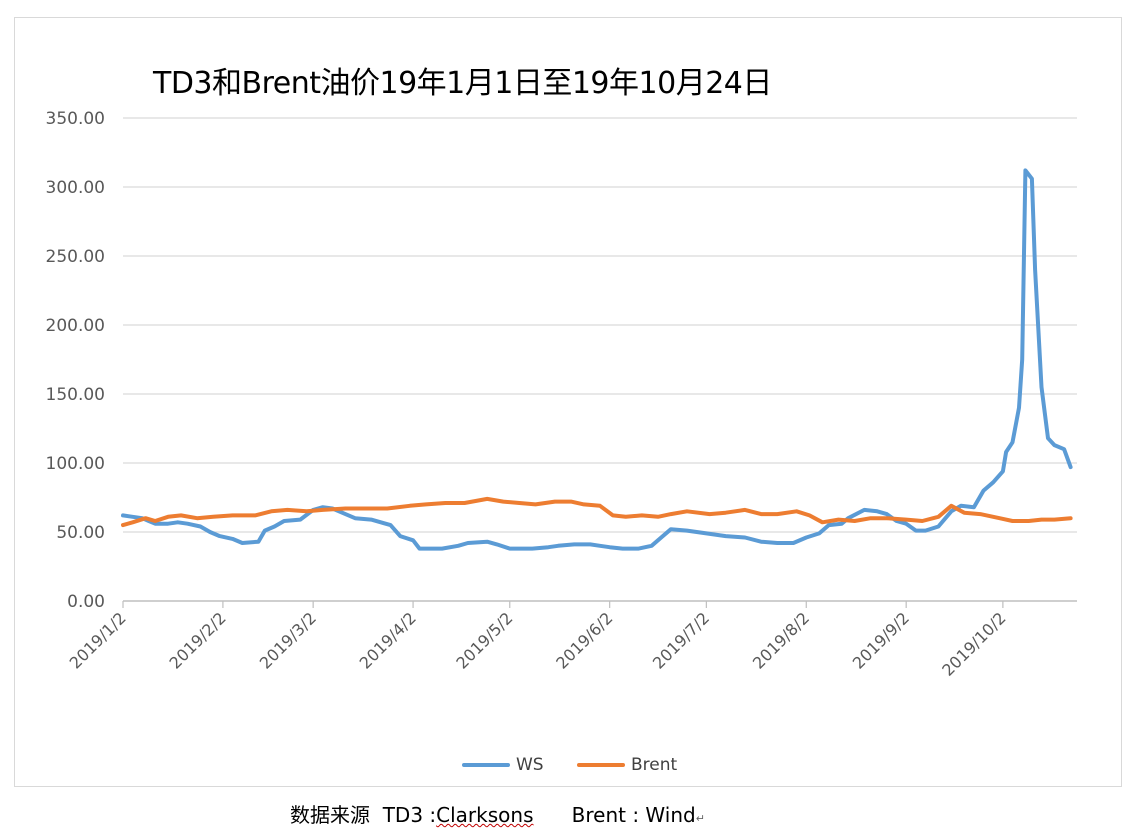 The width and height of the screenshot is (1138, 834). Describe the element at coordinates (601, 765) in the screenshot. I see `legend-swatch-brent` at that location.